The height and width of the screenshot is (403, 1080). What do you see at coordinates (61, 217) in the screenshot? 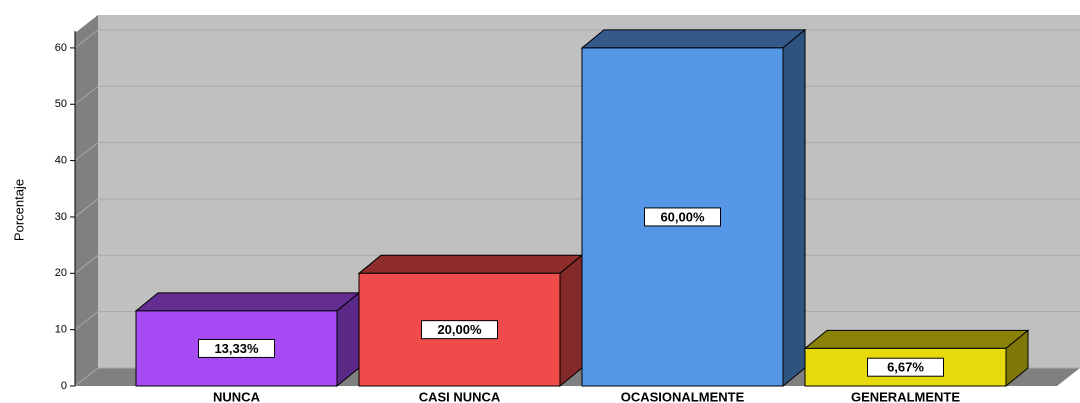
I see `y-tick-label: 30` at bounding box center [61, 217].